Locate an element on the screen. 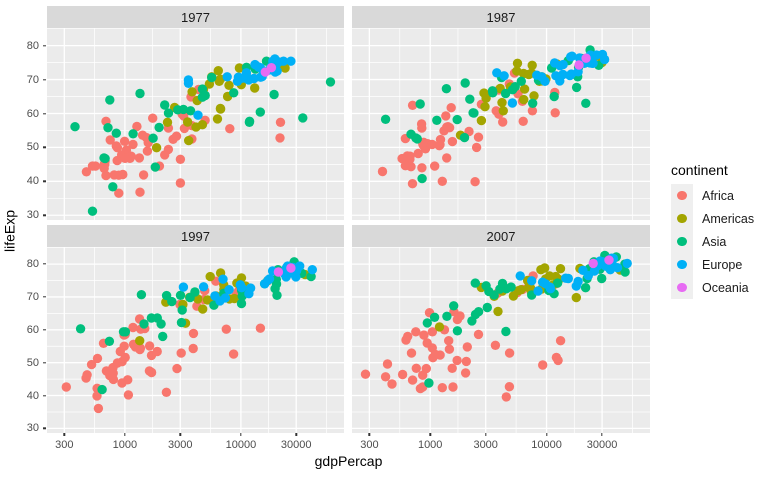 Image resolution: width=768 pixels, height=480 pixels. legend-items: Africa Americas Asia Europe Oceania is located at coordinates (712, 241).